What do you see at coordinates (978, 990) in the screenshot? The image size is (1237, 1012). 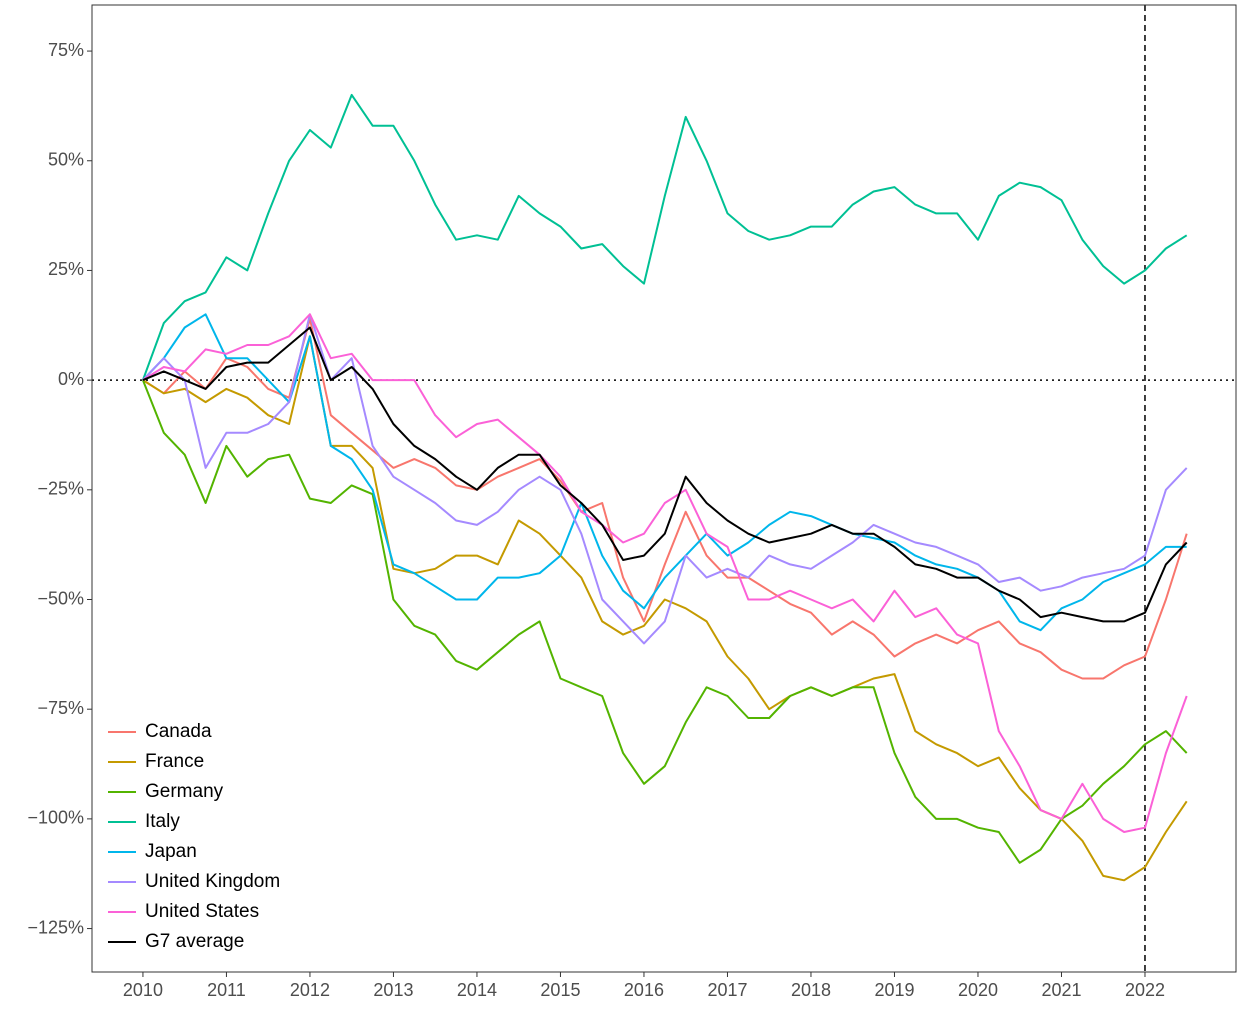 I see `x-tick-label: 2020` at bounding box center [978, 990].